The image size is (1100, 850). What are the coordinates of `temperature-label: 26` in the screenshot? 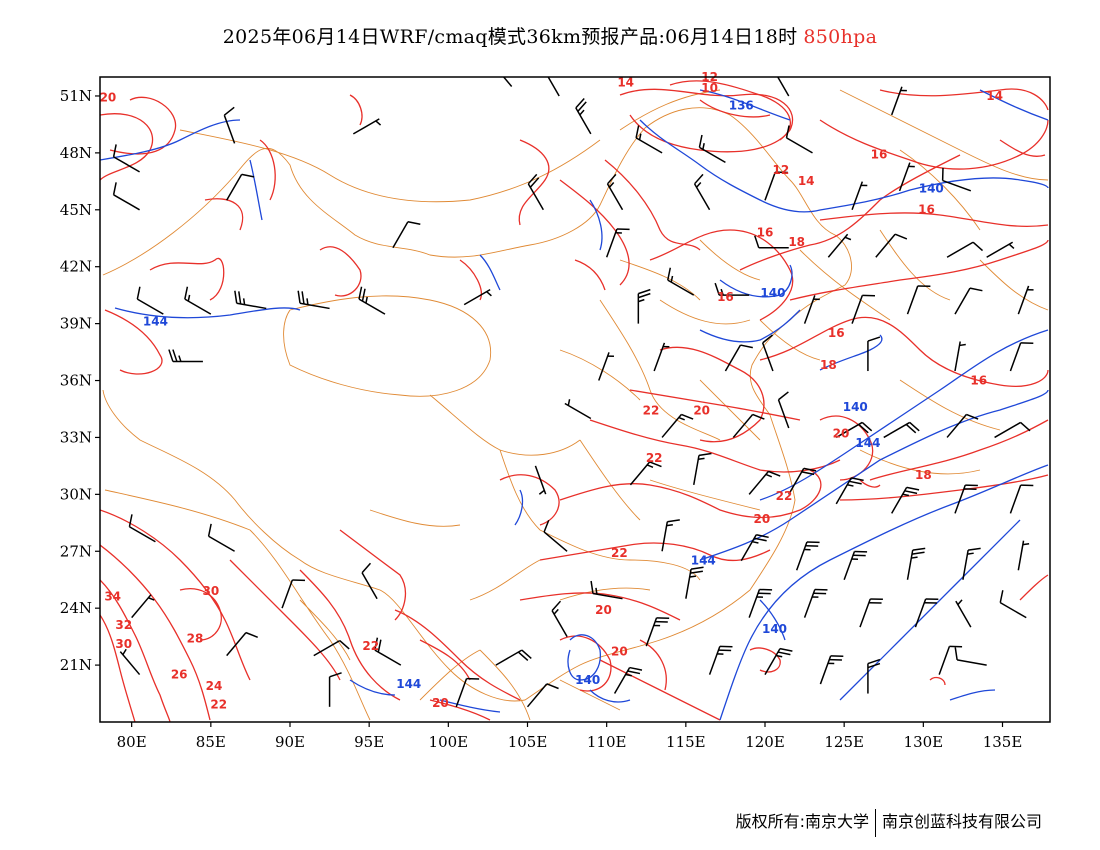 It's located at (179, 674).